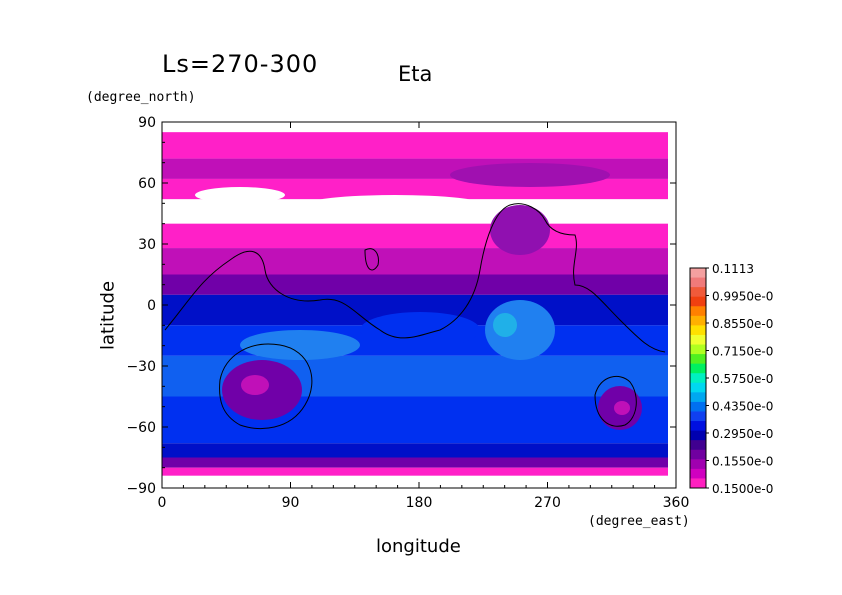 The width and height of the screenshot is (842, 595). I want to click on colorbar-label: 0.1550e-0, so click(742, 462).